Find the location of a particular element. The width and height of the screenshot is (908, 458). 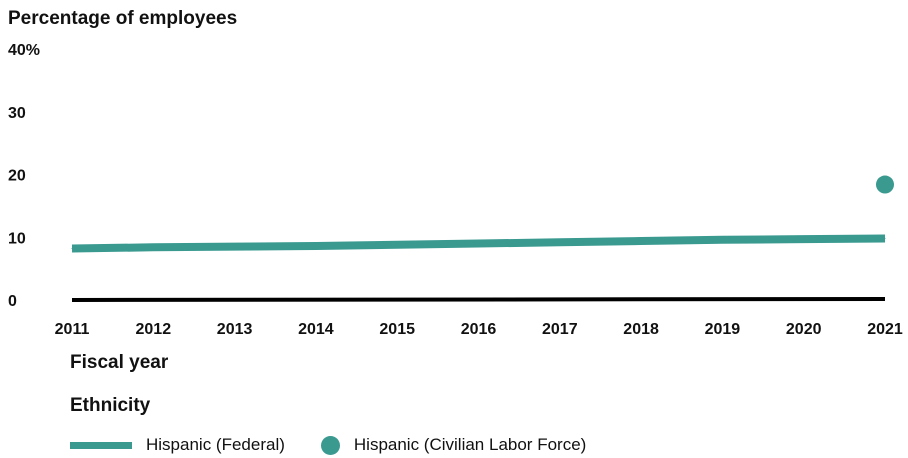

x-tick-label: 2020 is located at coordinates (804, 329).